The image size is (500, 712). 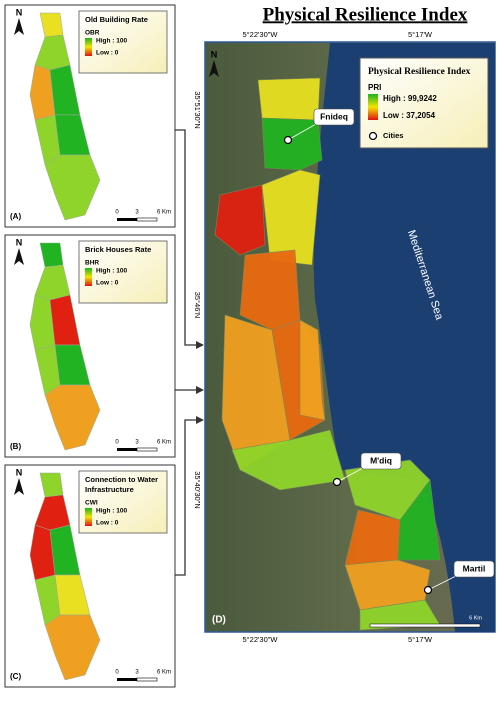 What do you see at coordinates (187, 352) in the screenshot?
I see `connectors` at bounding box center [187, 352].